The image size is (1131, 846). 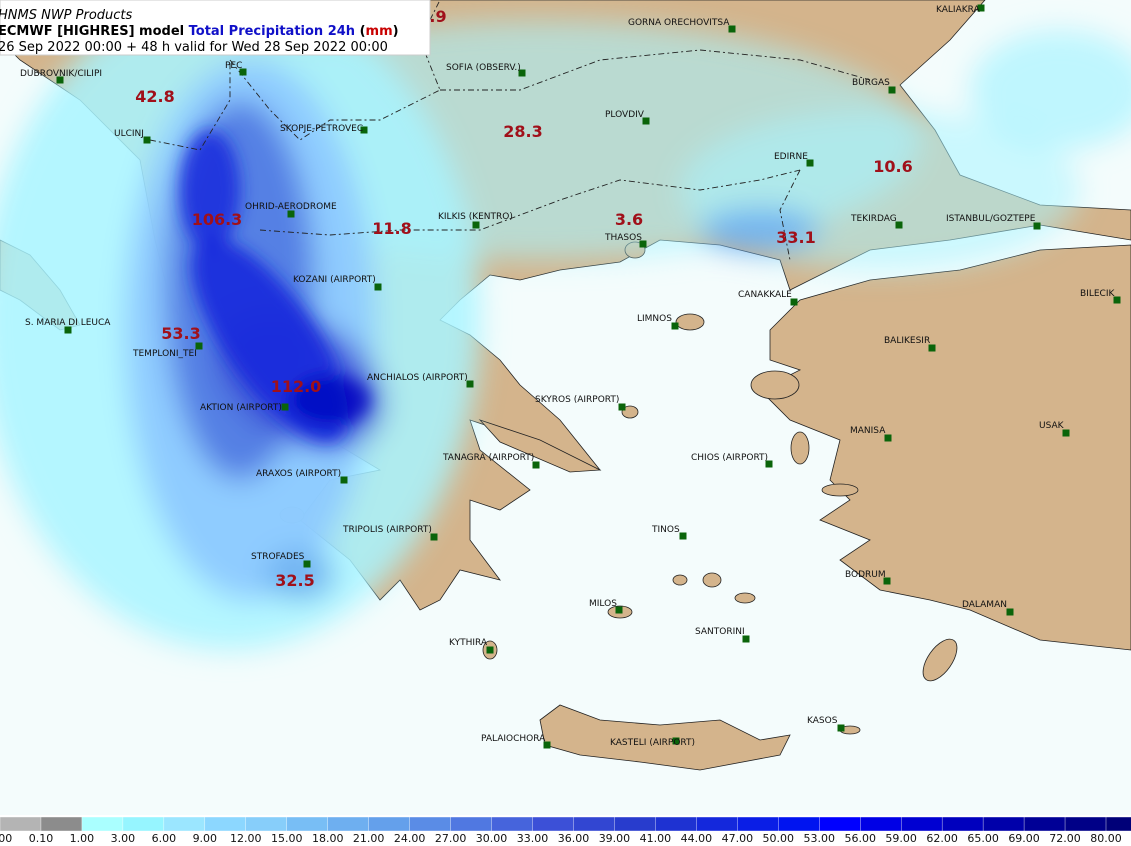 I want to click on station-label: BURGAS, so click(x=871, y=83).